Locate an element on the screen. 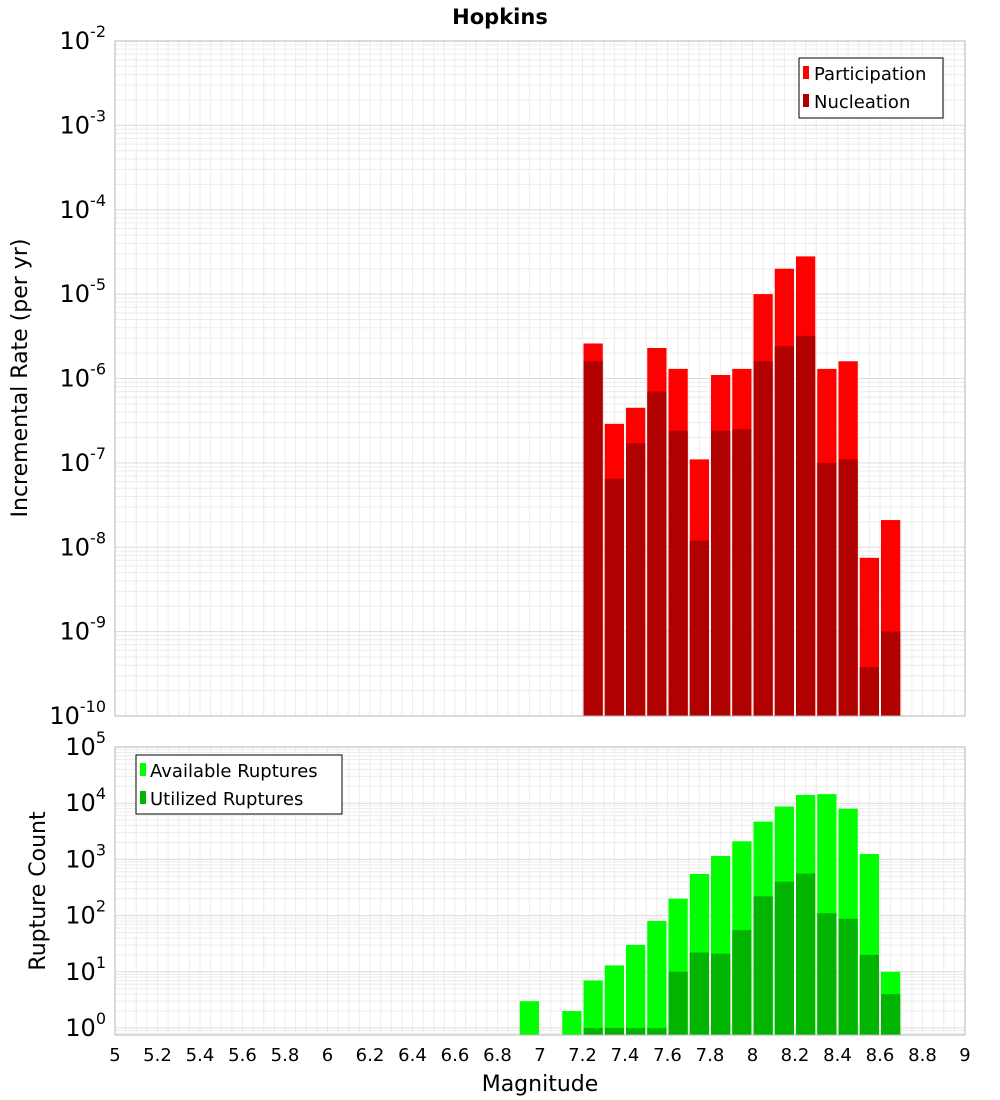 This screenshot has width=1000, height=1100. x-tick-label: 7.2 is located at coordinates (582, 1055).